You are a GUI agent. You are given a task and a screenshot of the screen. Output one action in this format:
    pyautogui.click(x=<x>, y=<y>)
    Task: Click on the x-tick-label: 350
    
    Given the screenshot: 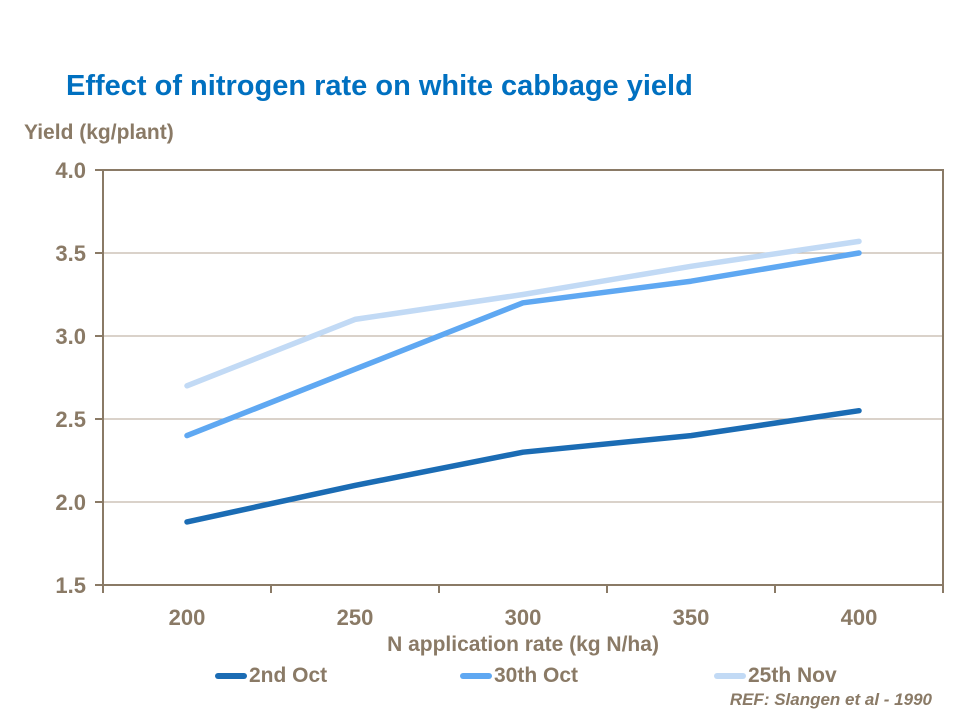 What is the action you would take?
    pyautogui.click(x=691, y=617)
    